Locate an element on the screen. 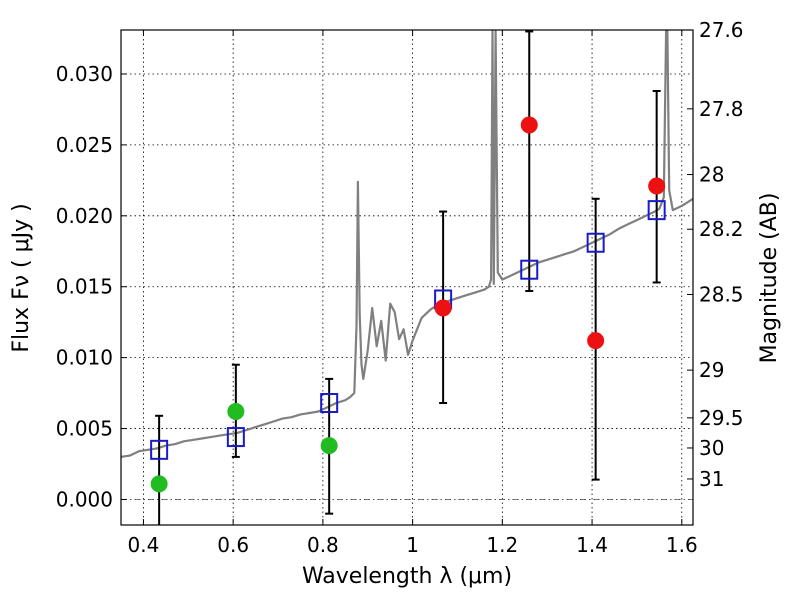  y-tick-label: 0.020 is located at coordinates (84, 216).